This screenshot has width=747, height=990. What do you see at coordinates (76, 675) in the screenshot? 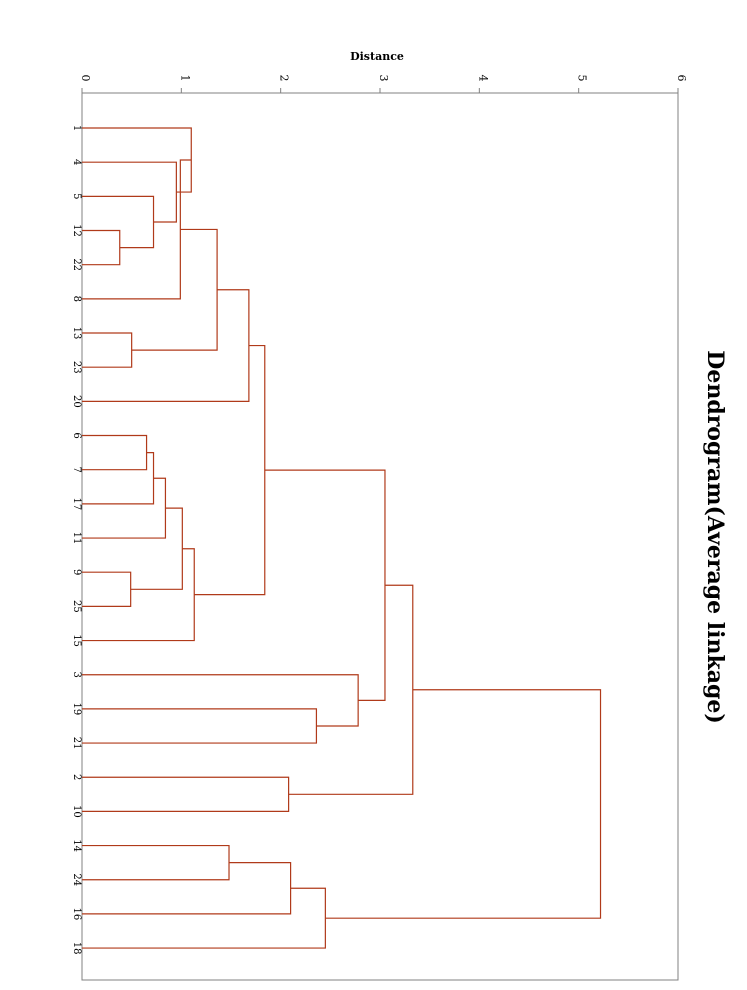
I see `leaf-label-3: 3` at bounding box center [76, 675].